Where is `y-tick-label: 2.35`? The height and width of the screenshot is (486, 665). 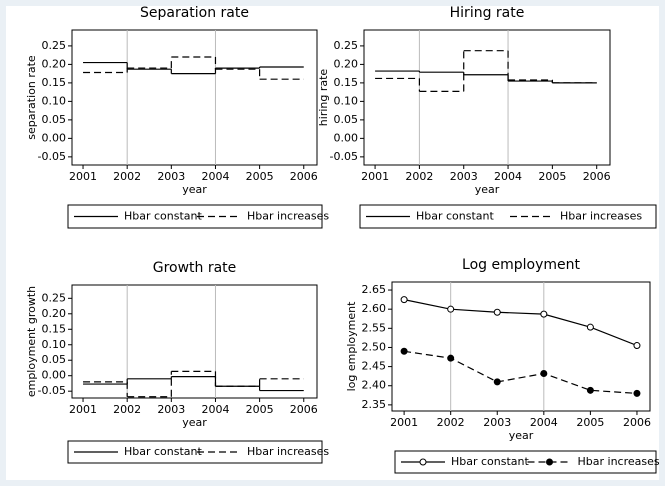 y-tick-label: 2.35 is located at coordinates (374, 404).